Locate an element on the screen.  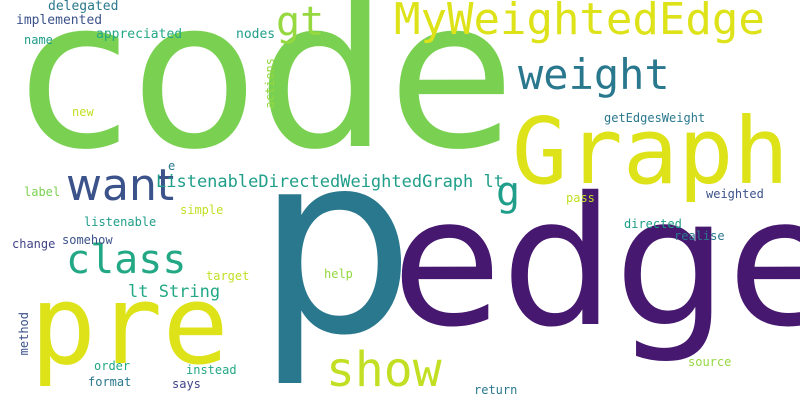
word-method: method is located at coordinates (24, 334).